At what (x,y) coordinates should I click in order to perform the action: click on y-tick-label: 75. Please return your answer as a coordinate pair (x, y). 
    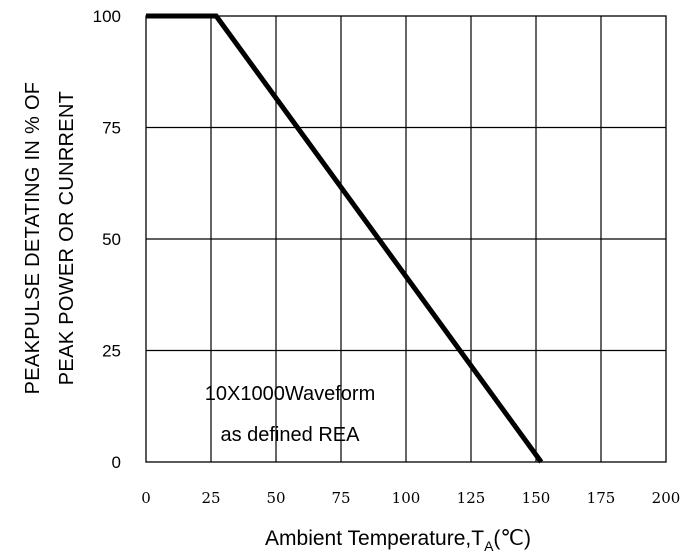
    Looking at the image, I should click on (111, 128).